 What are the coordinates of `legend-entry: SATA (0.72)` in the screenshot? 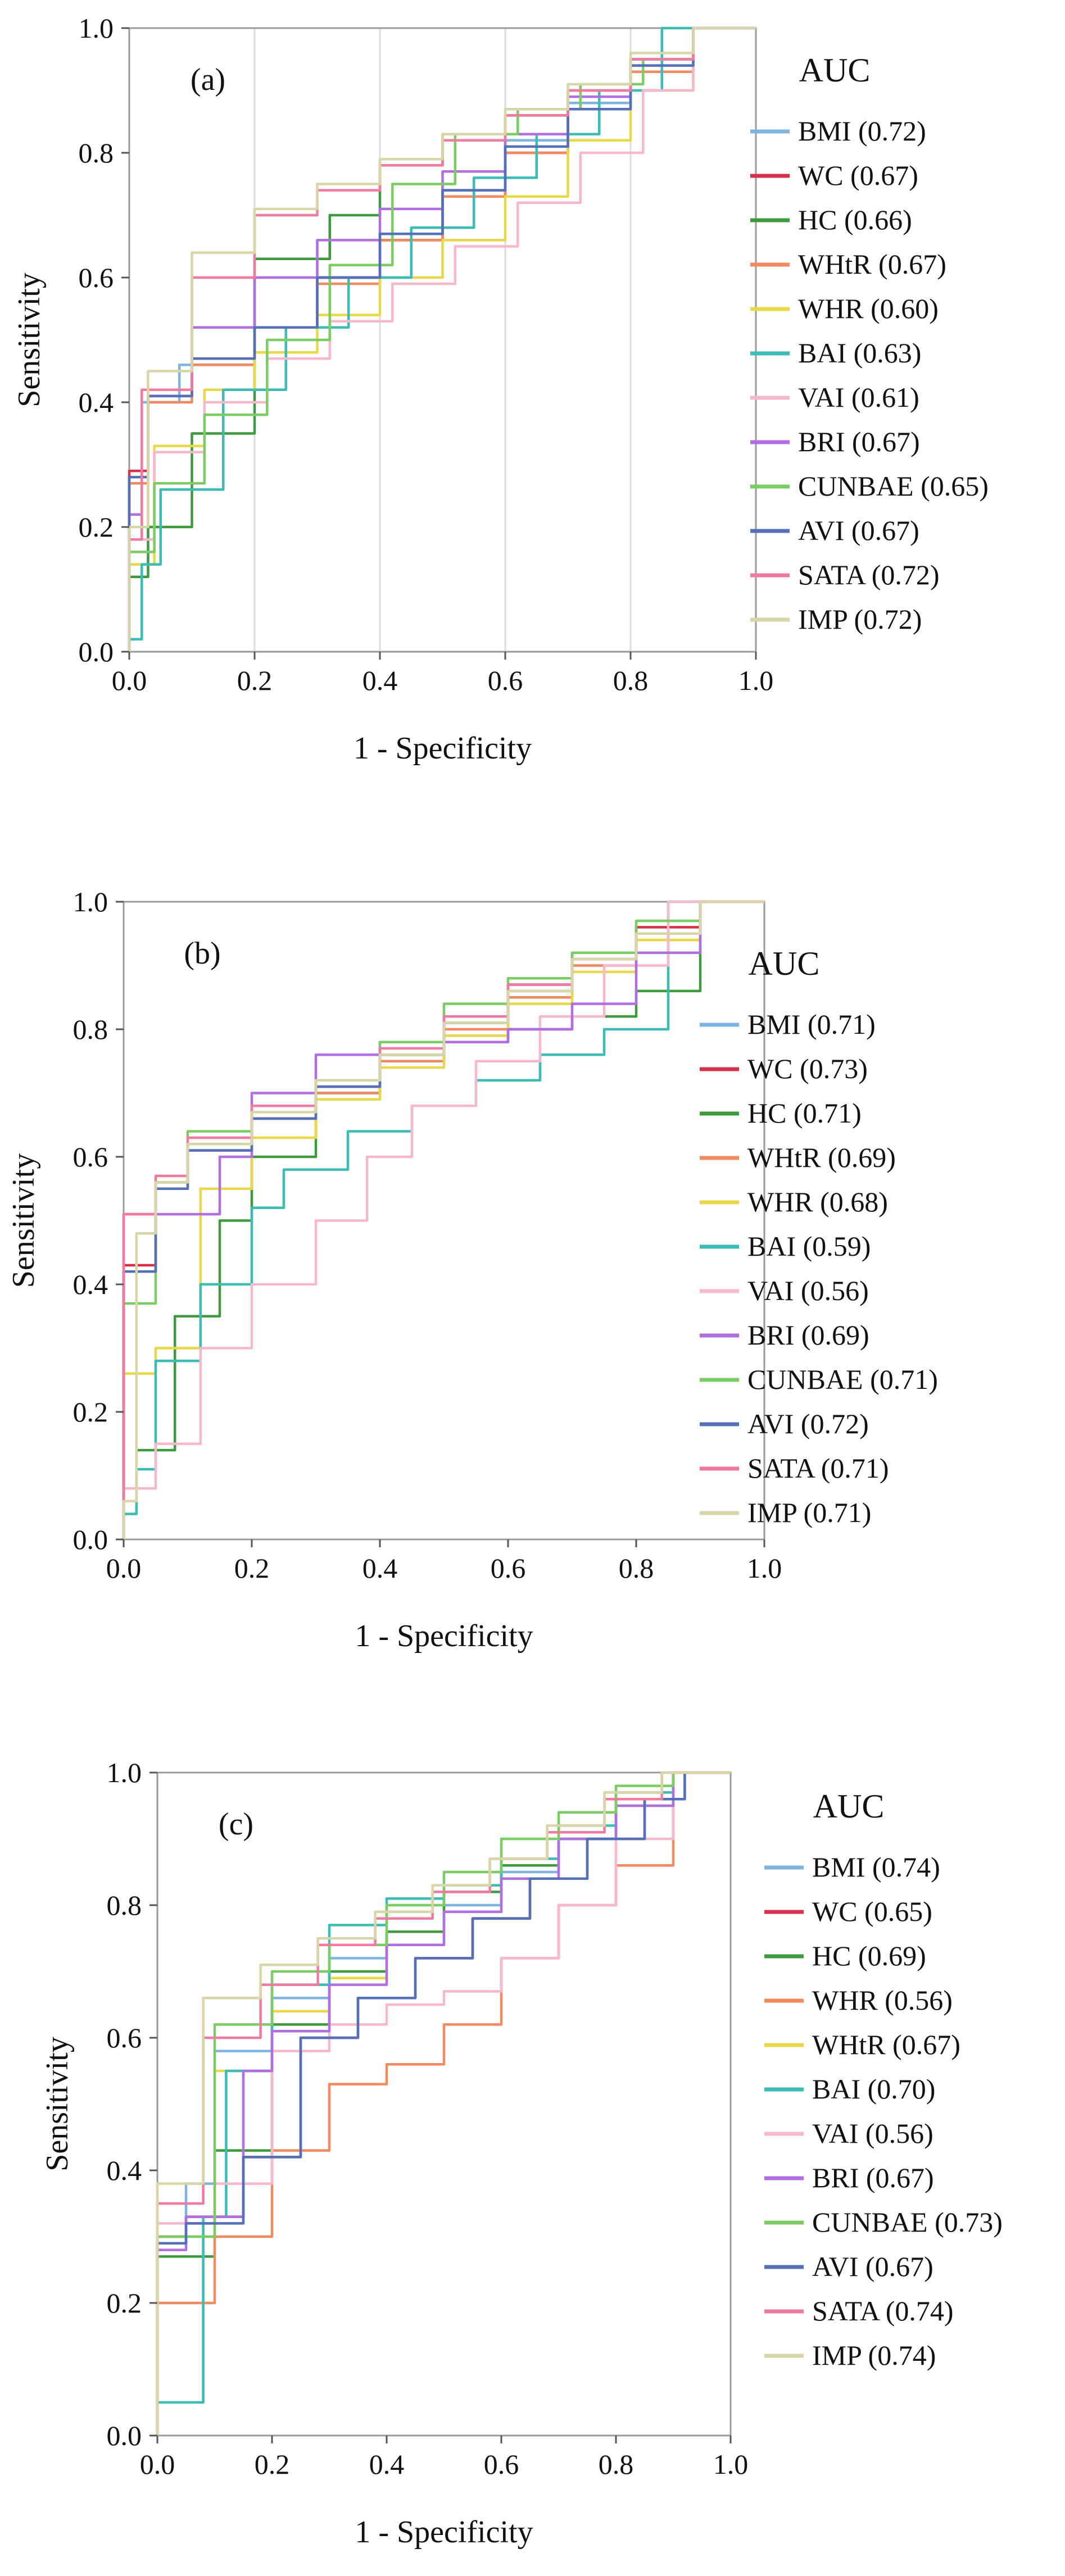 It's located at (869, 574).